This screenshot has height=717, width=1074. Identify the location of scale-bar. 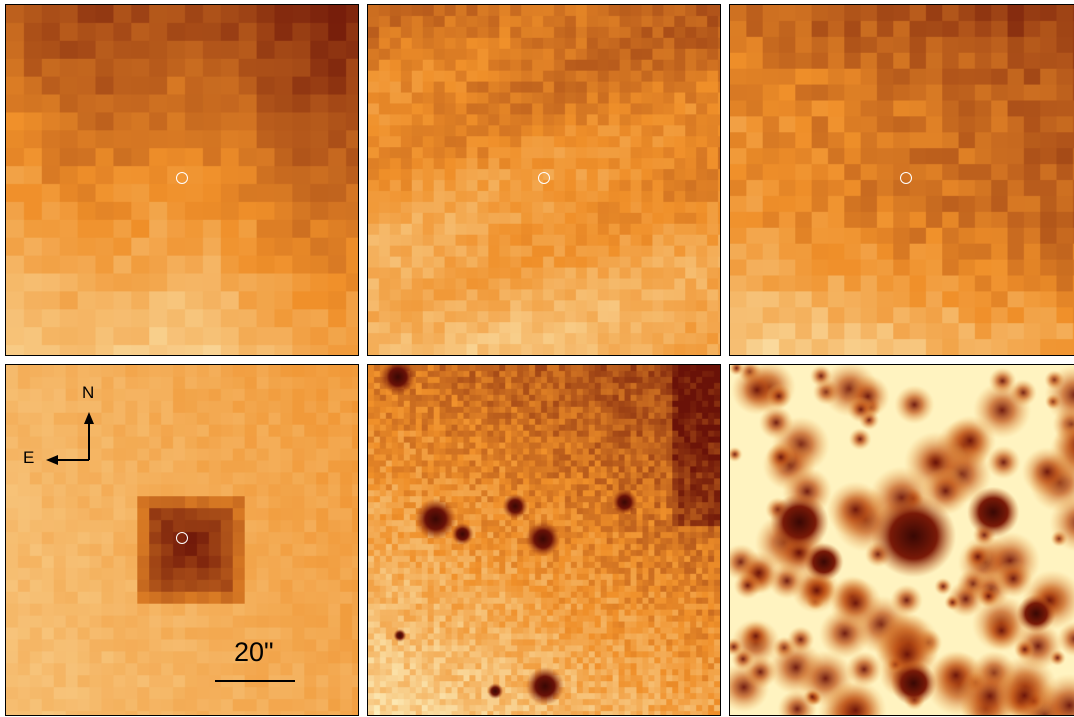
(255, 681).